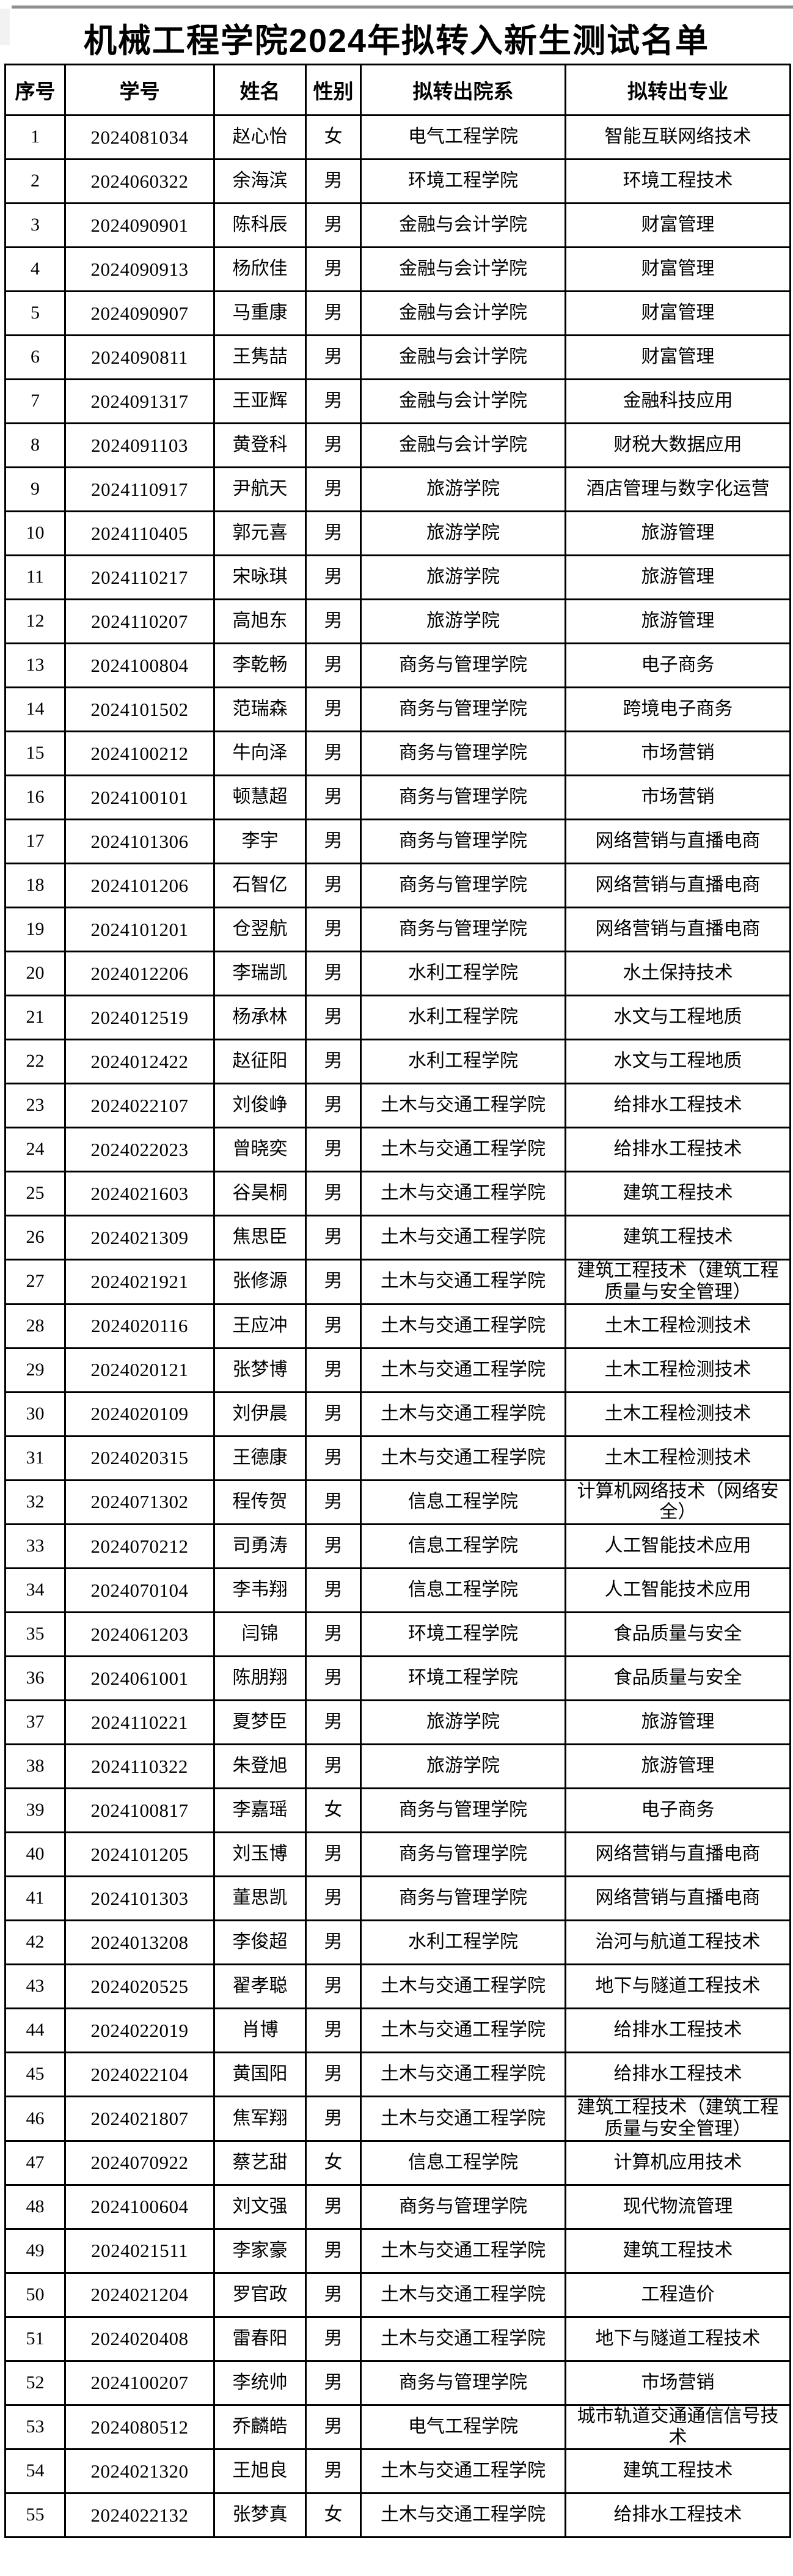  I want to click on cell-origin-major: 金融科技应用, so click(678, 401).